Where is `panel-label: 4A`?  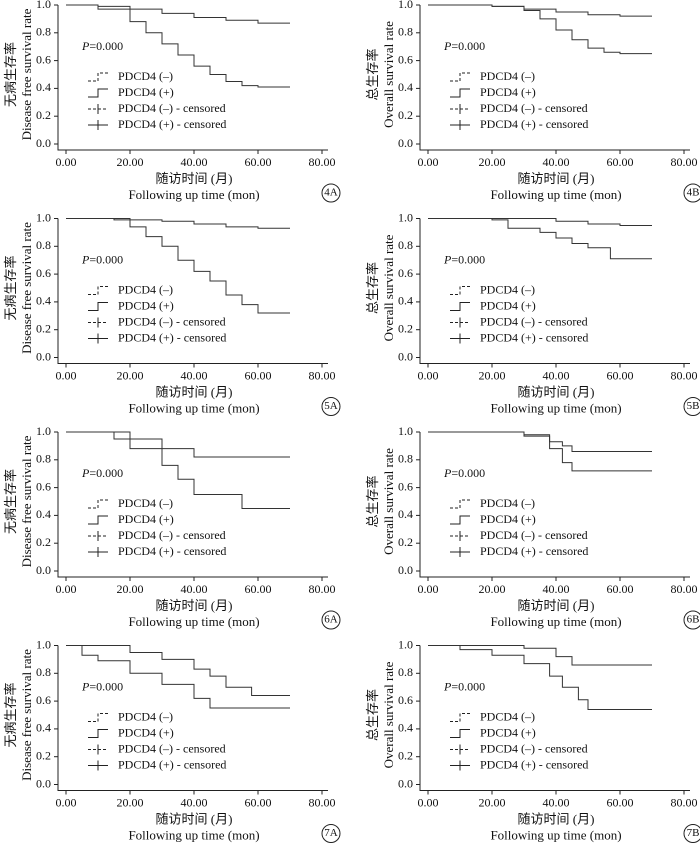 panel-label: 4A is located at coordinates (331, 193).